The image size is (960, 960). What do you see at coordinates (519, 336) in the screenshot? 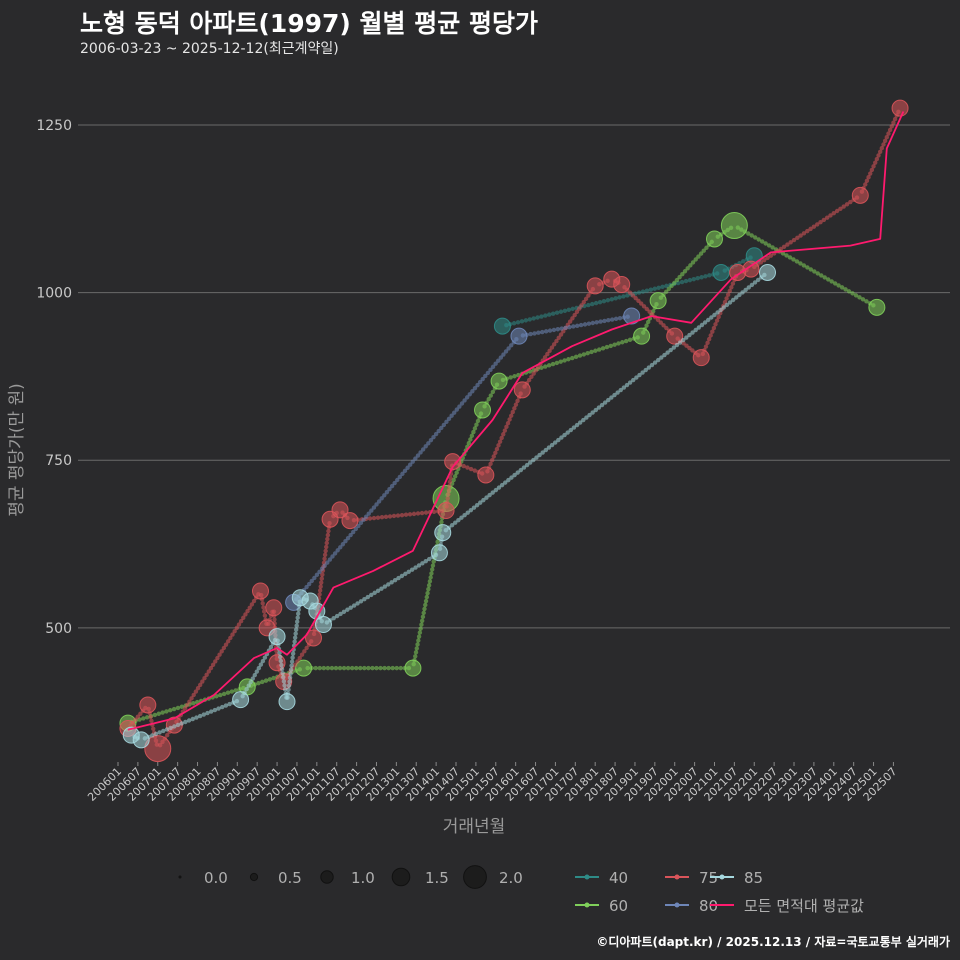
I see `series-80-point` at bounding box center [519, 336].